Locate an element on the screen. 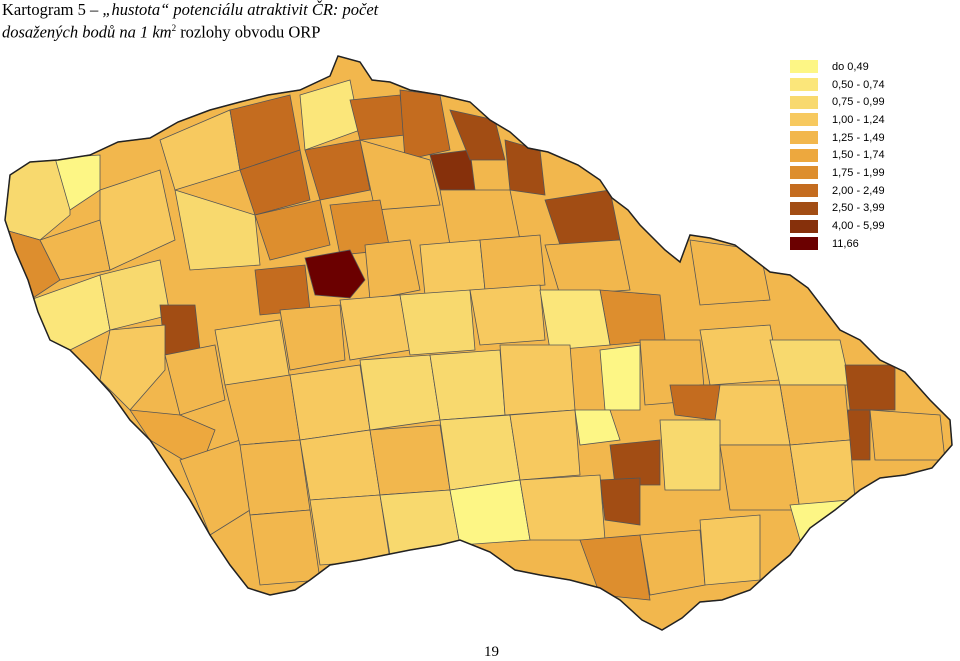 The image size is (960, 661). legend-item: 1,50 - 1,74 is located at coordinates (850, 155).